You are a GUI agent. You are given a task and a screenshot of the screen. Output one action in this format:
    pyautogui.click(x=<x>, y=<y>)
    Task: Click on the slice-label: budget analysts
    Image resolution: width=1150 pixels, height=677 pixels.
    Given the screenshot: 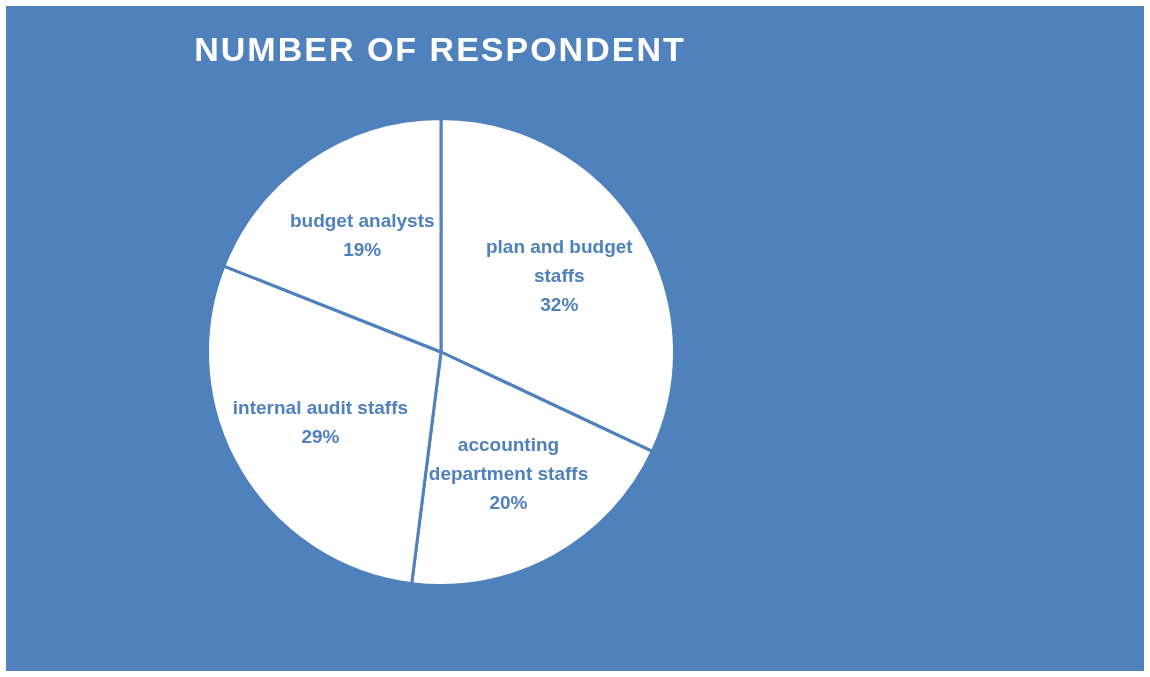 What is the action you would take?
    pyautogui.click(x=362, y=220)
    